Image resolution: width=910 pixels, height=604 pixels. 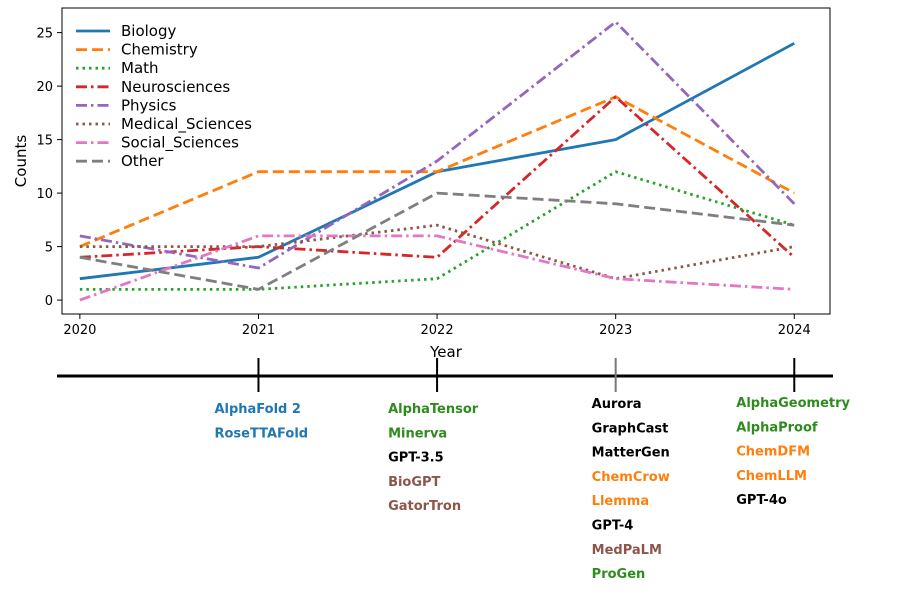 I want to click on x-axis-label: Year, so click(x=446, y=352).